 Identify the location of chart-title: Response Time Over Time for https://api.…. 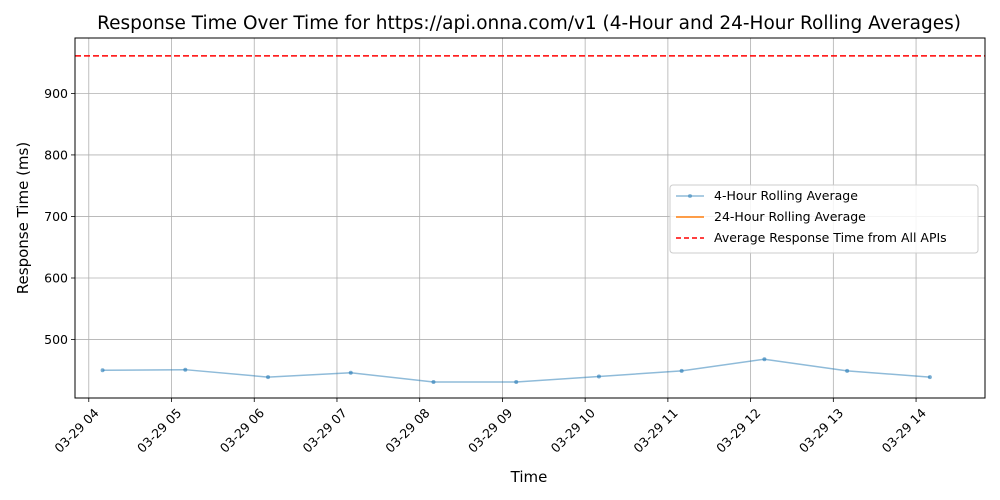
(529, 23).